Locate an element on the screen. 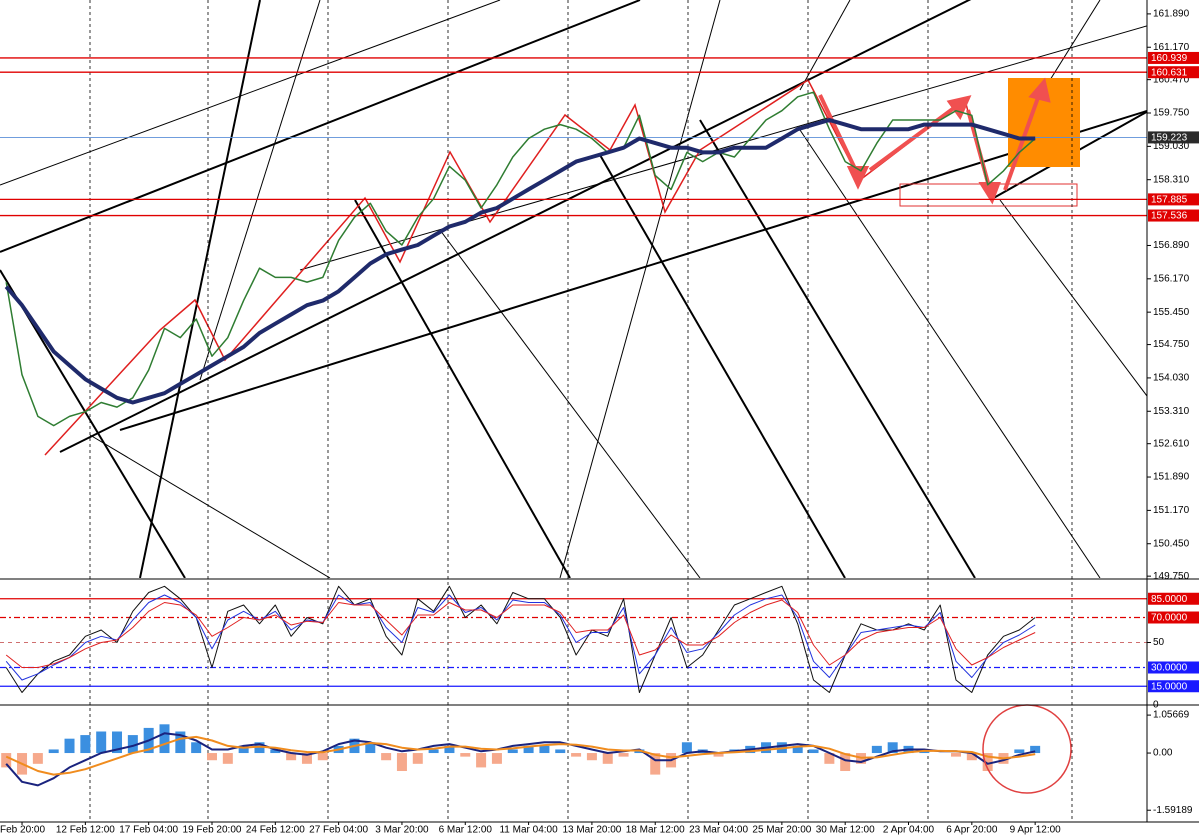  x-tick-label: 3 Mar 20:00 is located at coordinates (402, 830).